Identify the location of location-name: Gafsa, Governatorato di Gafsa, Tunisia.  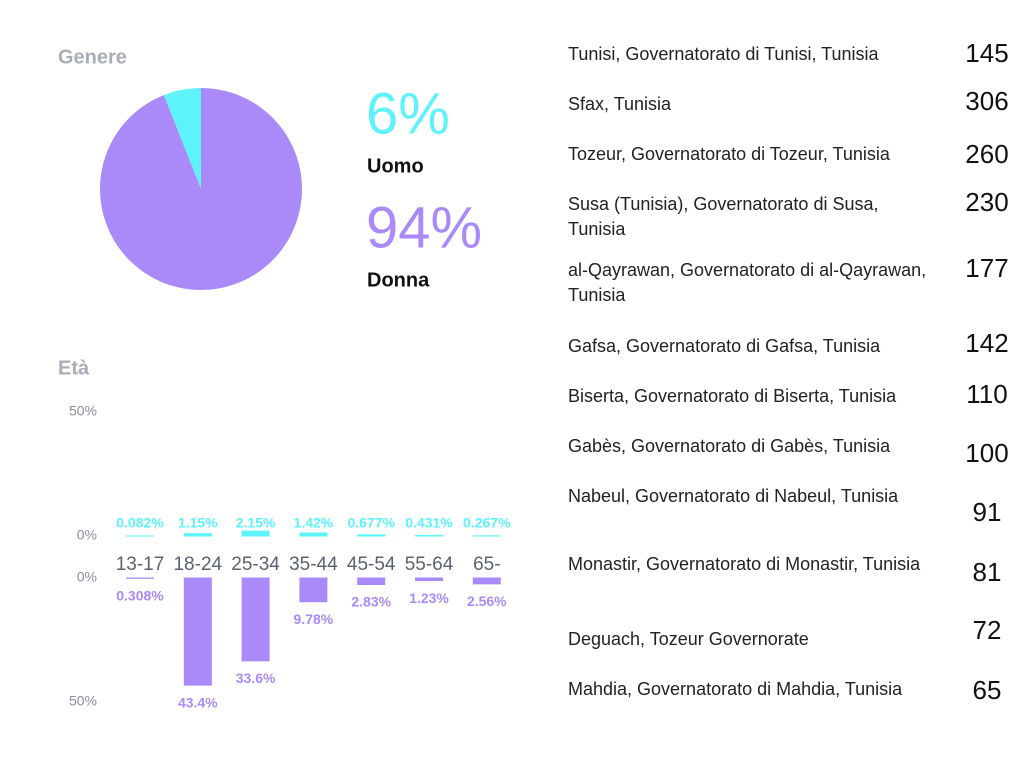
(724, 346).